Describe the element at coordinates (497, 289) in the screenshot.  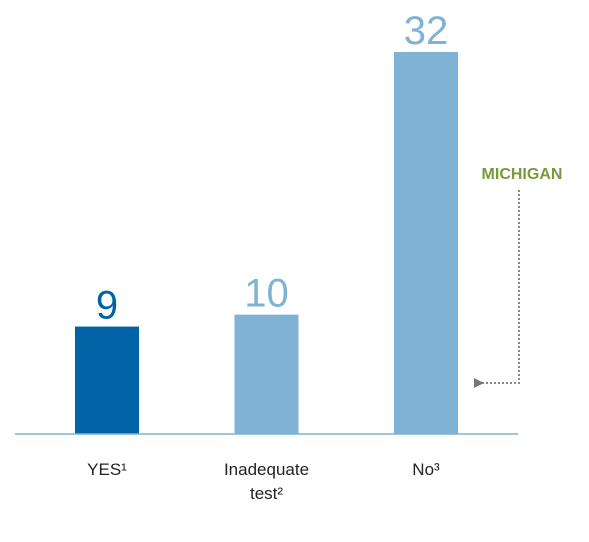
I see `annotation-arrow` at that location.